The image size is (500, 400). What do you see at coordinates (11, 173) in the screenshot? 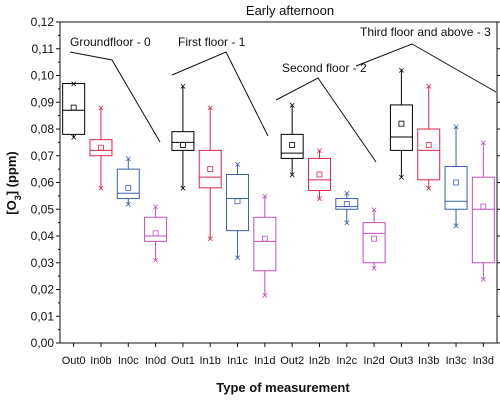
I see `y-axis-title-rest: ] (ppm)` at bounding box center [11, 173].